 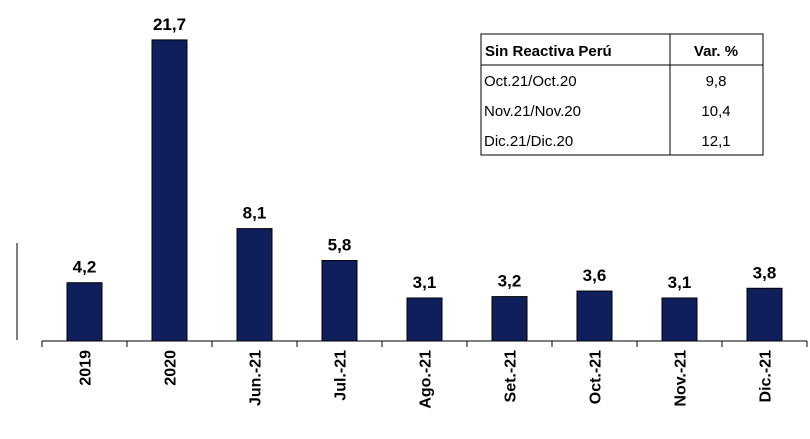 I want to click on value-label: 3,6, so click(x=595, y=275).